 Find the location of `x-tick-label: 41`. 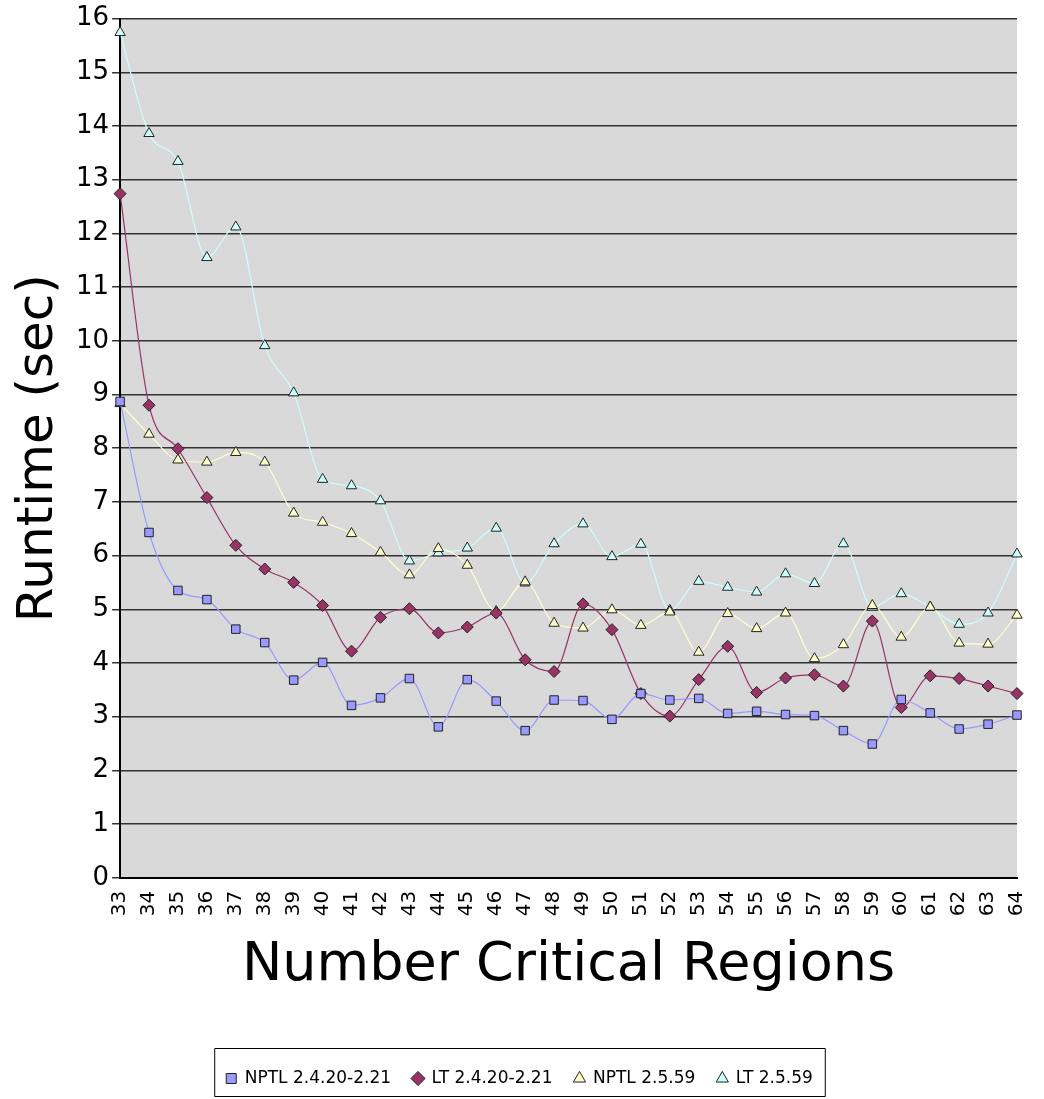

x-tick-label: 41 is located at coordinates (349, 903).